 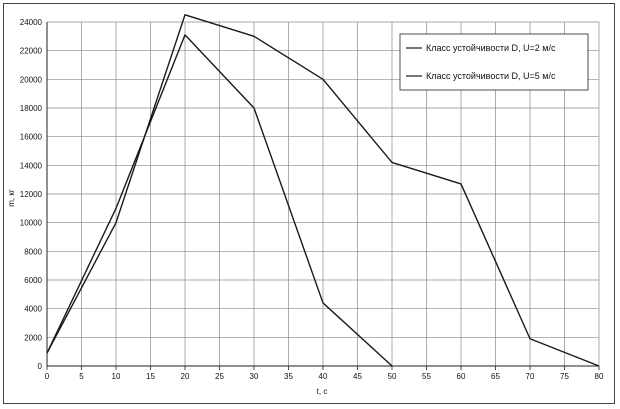 I want to click on y-tick-label: 16000, so click(x=31, y=137).